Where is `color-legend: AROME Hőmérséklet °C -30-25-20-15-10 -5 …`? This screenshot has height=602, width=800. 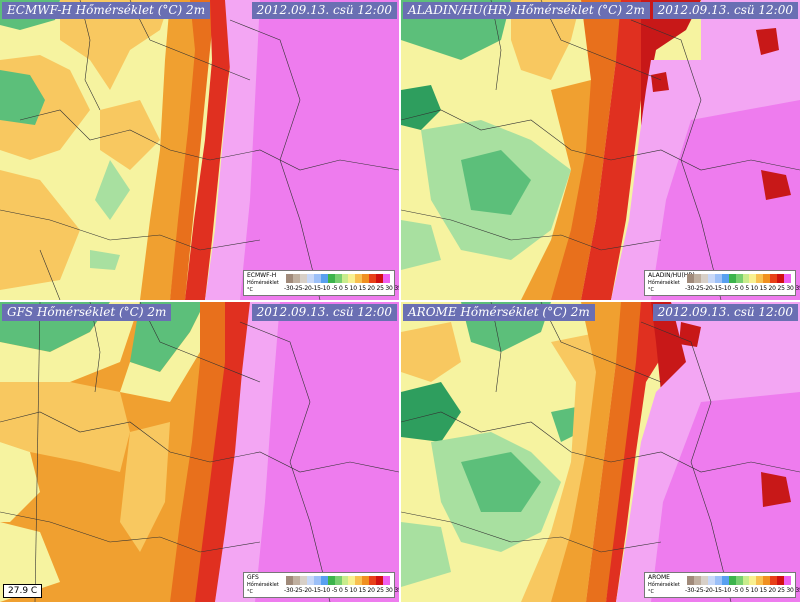
color-legend: AROME Hőmérséklet °C -30-25-20-15-10 -5 … is located at coordinates (722, 585).